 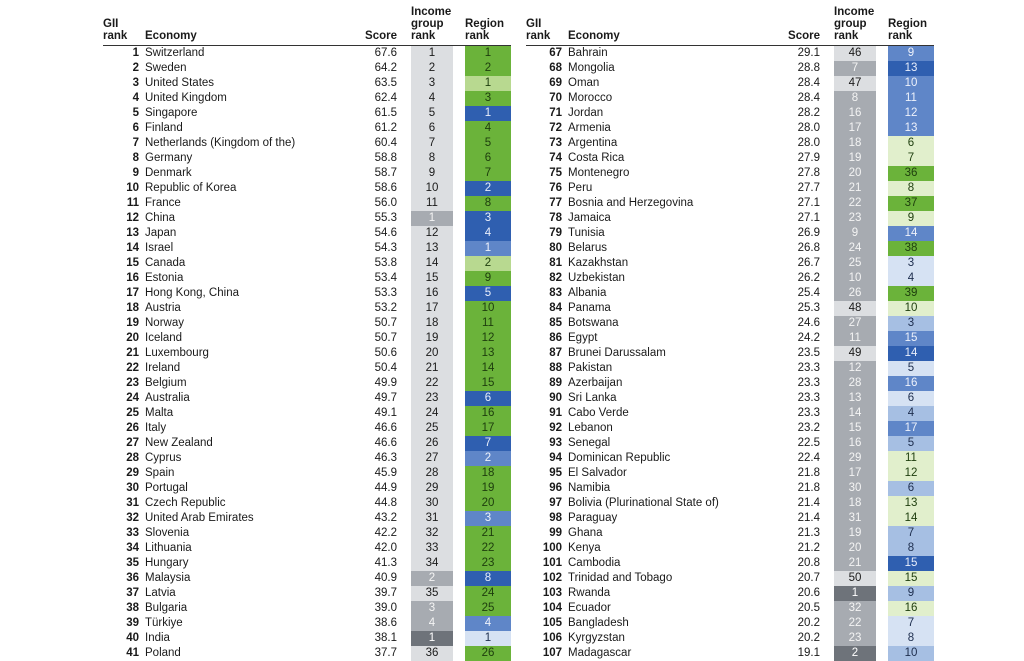 I want to click on economy-cell: Madagascar, so click(x=600, y=653).